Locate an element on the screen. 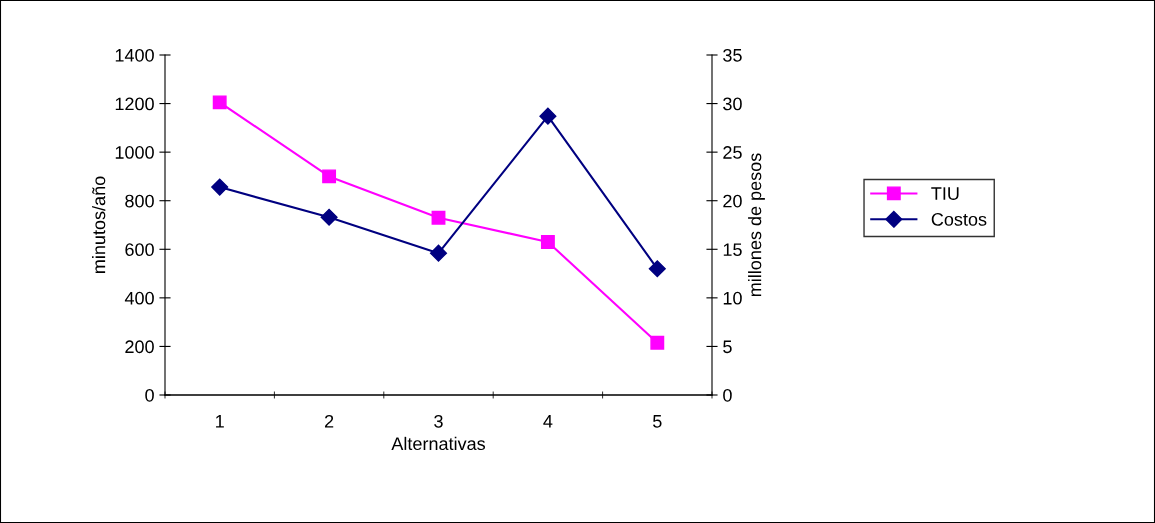 The width and height of the screenshot is (1155, 523). x-tick-label: 2 is located at coordinates (329, 421).